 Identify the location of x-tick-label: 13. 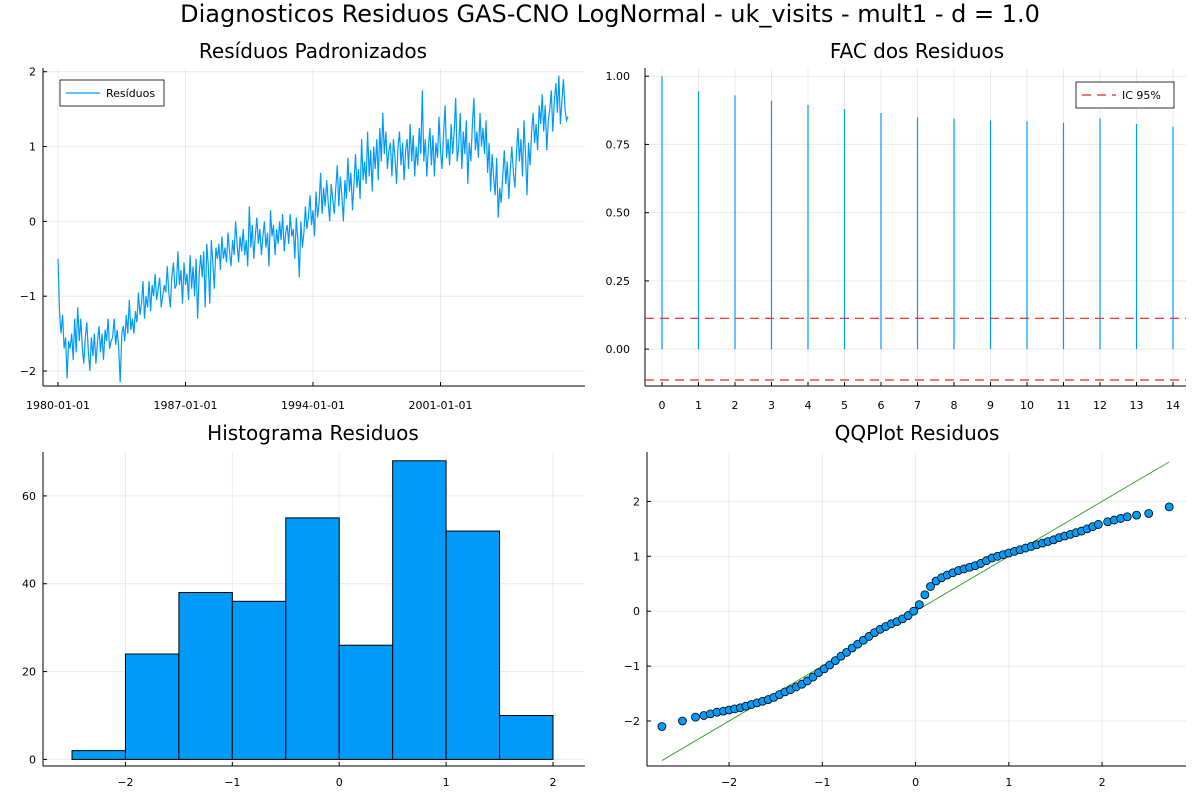
(1137, 405).